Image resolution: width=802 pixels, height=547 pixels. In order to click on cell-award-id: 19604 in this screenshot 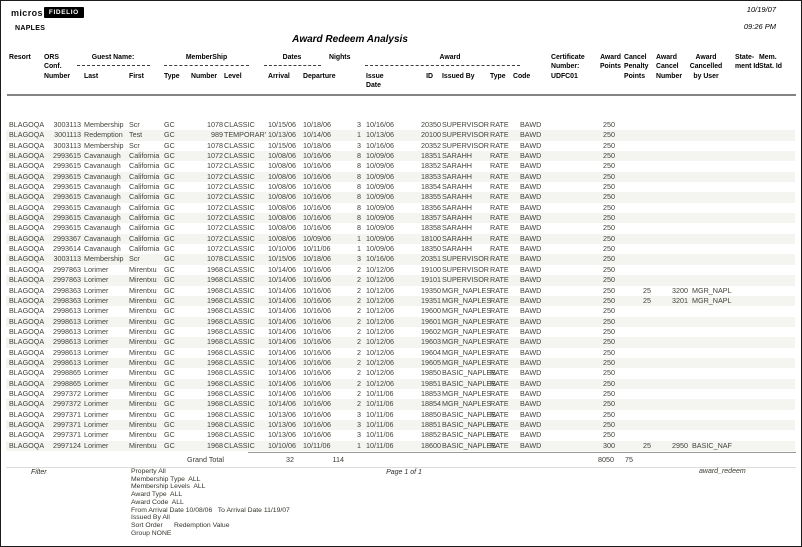, I will do `click(431, 352)`.